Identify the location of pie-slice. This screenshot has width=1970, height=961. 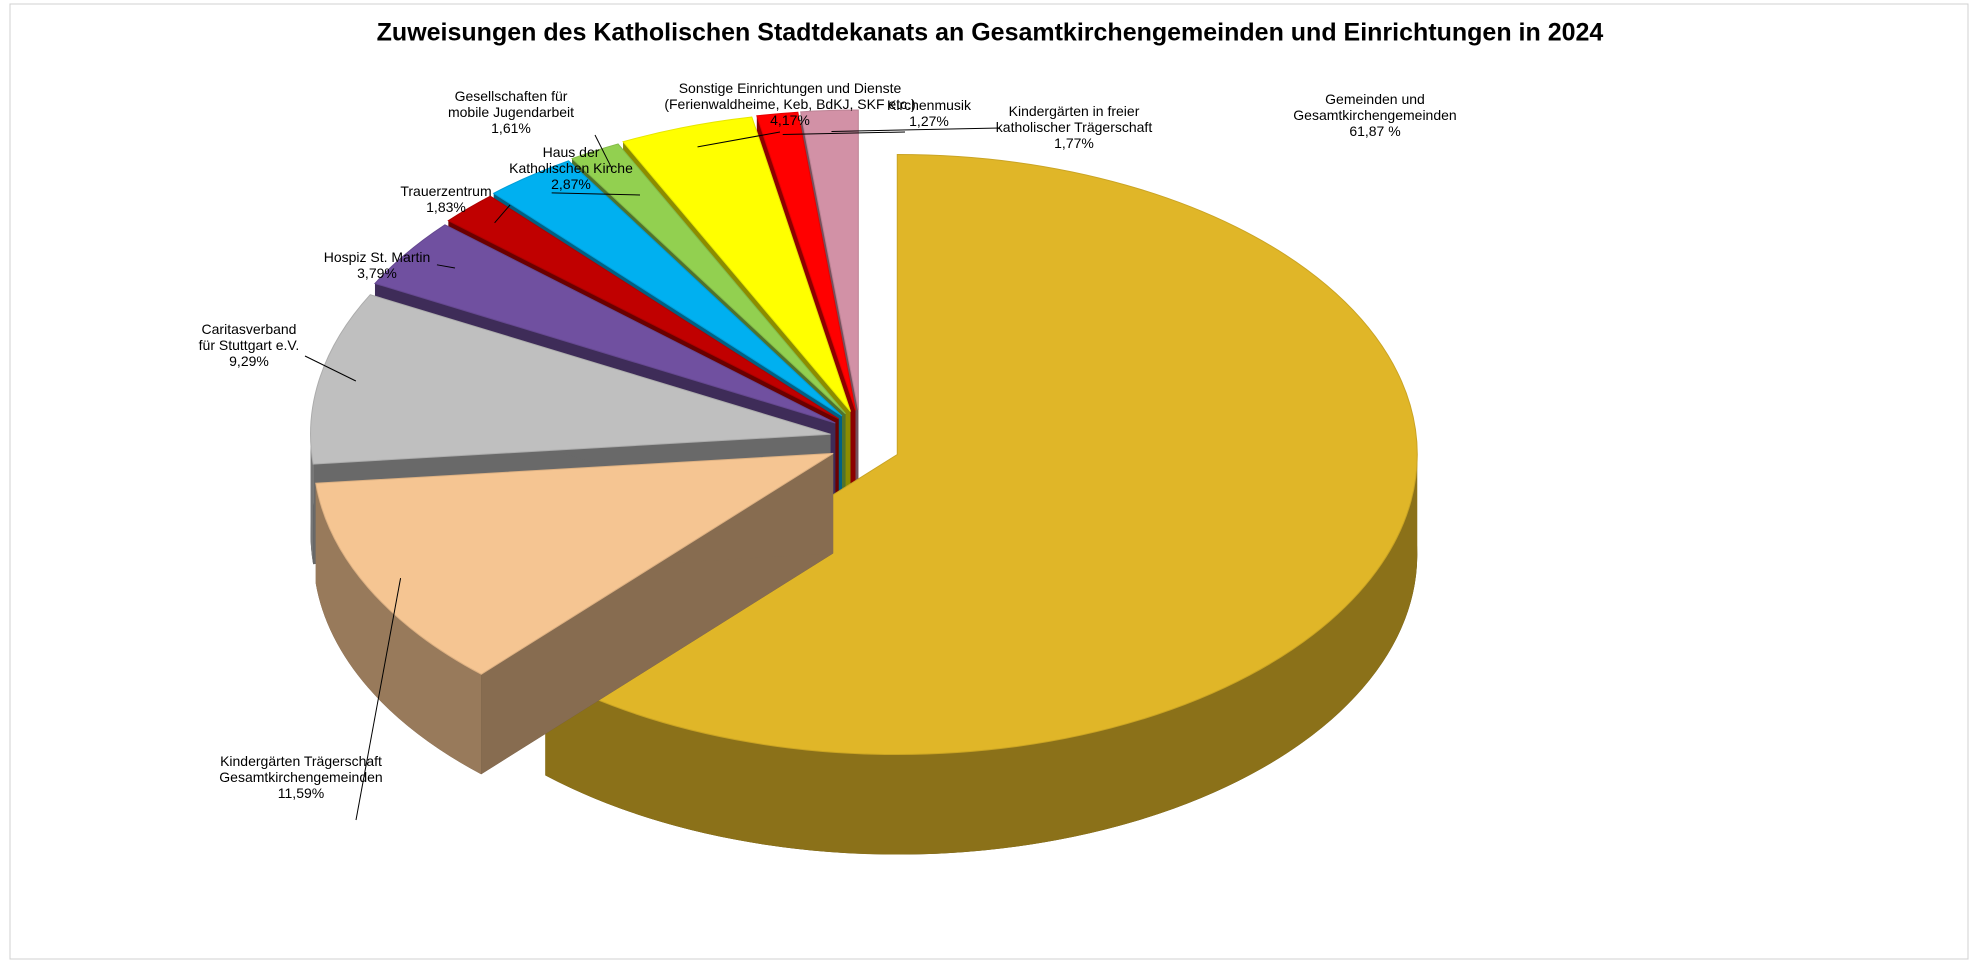
(574, 613).